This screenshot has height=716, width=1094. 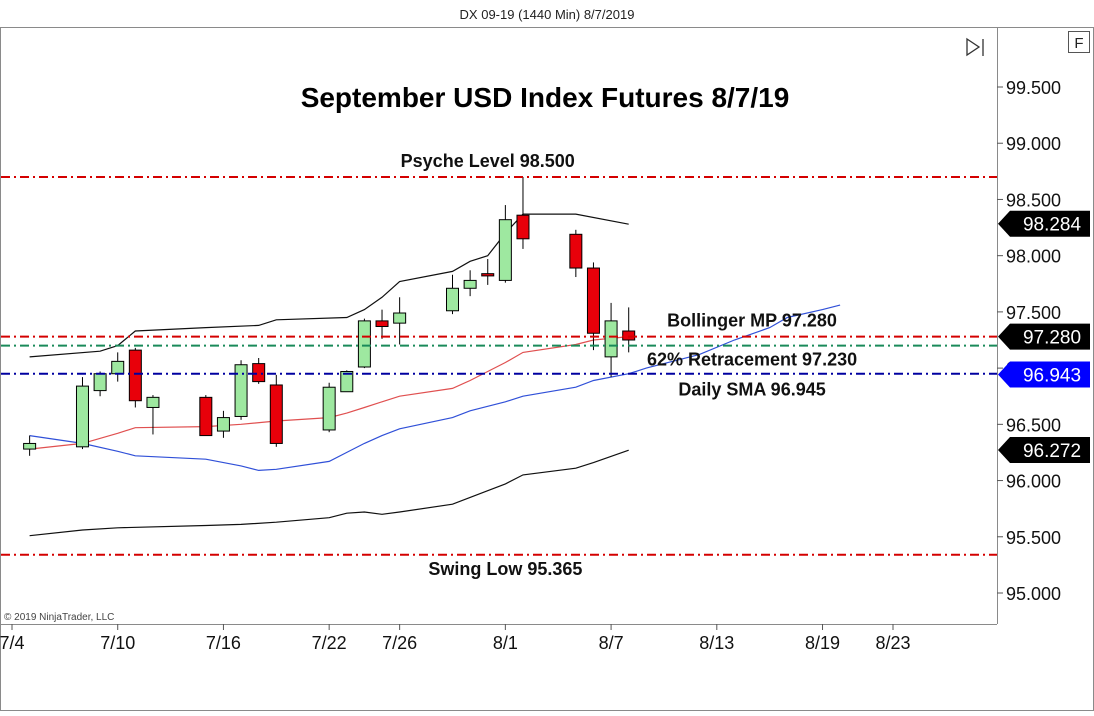 What do you see at coordinates (611, 643) in the screenshot?
I see `x-tick-label: 8/7` at bounding box center [611, 643].